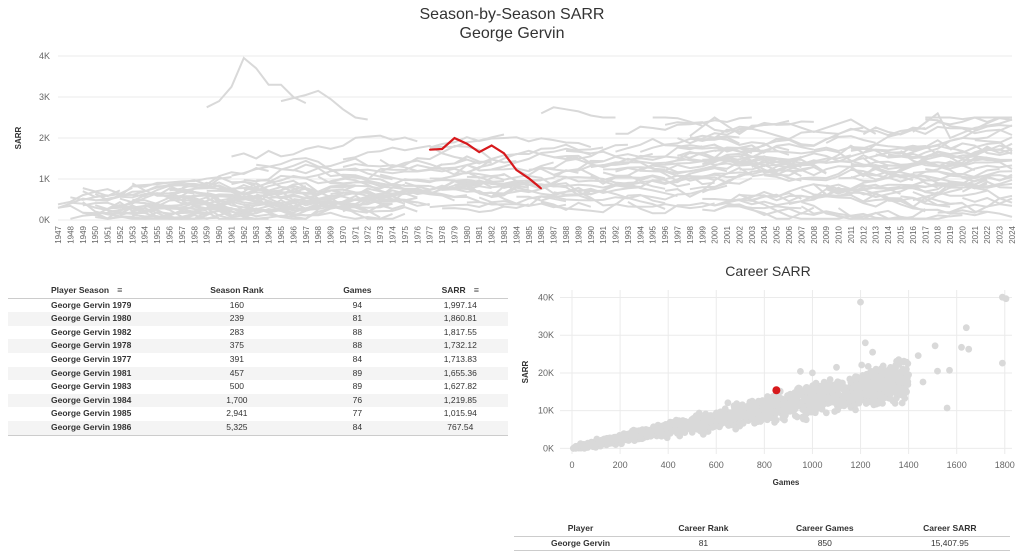  What do you see at coordinates (460, 413) in the screenshot?
I see `cell-sarr: 1,015.94` at bounding box center [460, 413].